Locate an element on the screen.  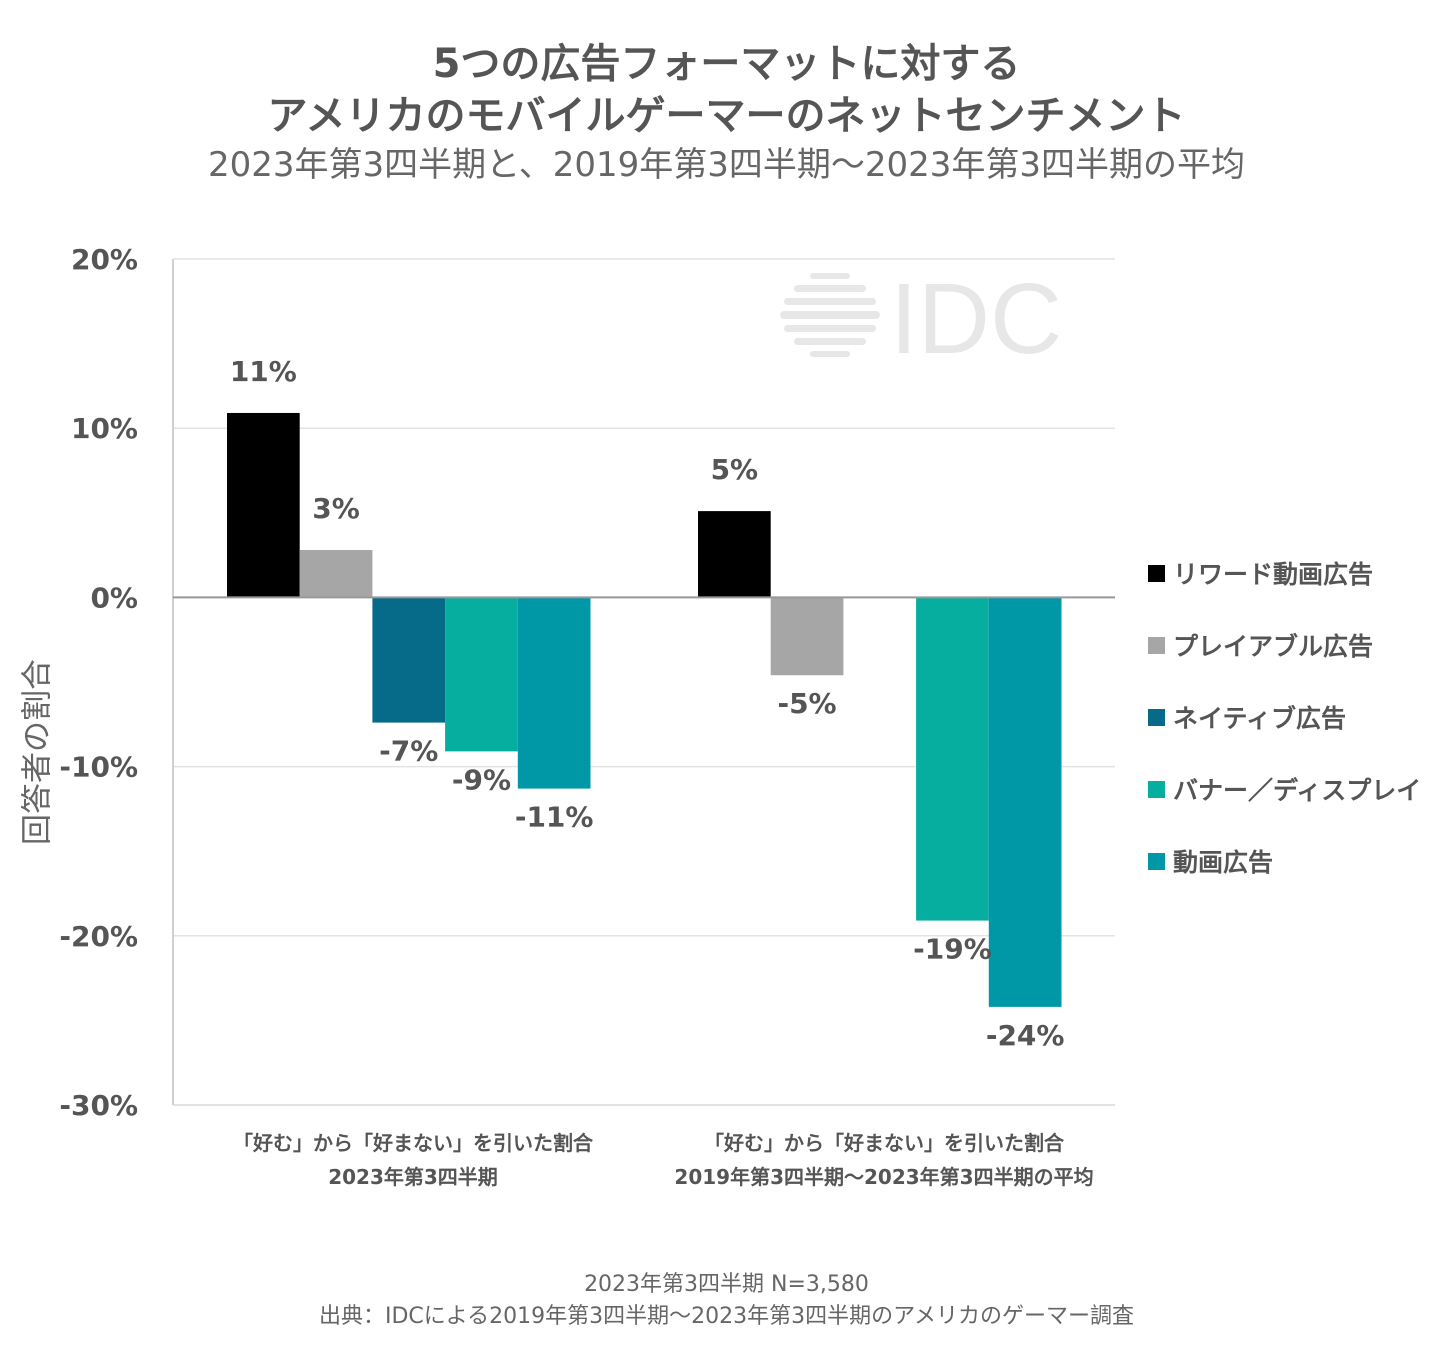
idc-watermark-logo: IDC is located at coordinates (921, 315).